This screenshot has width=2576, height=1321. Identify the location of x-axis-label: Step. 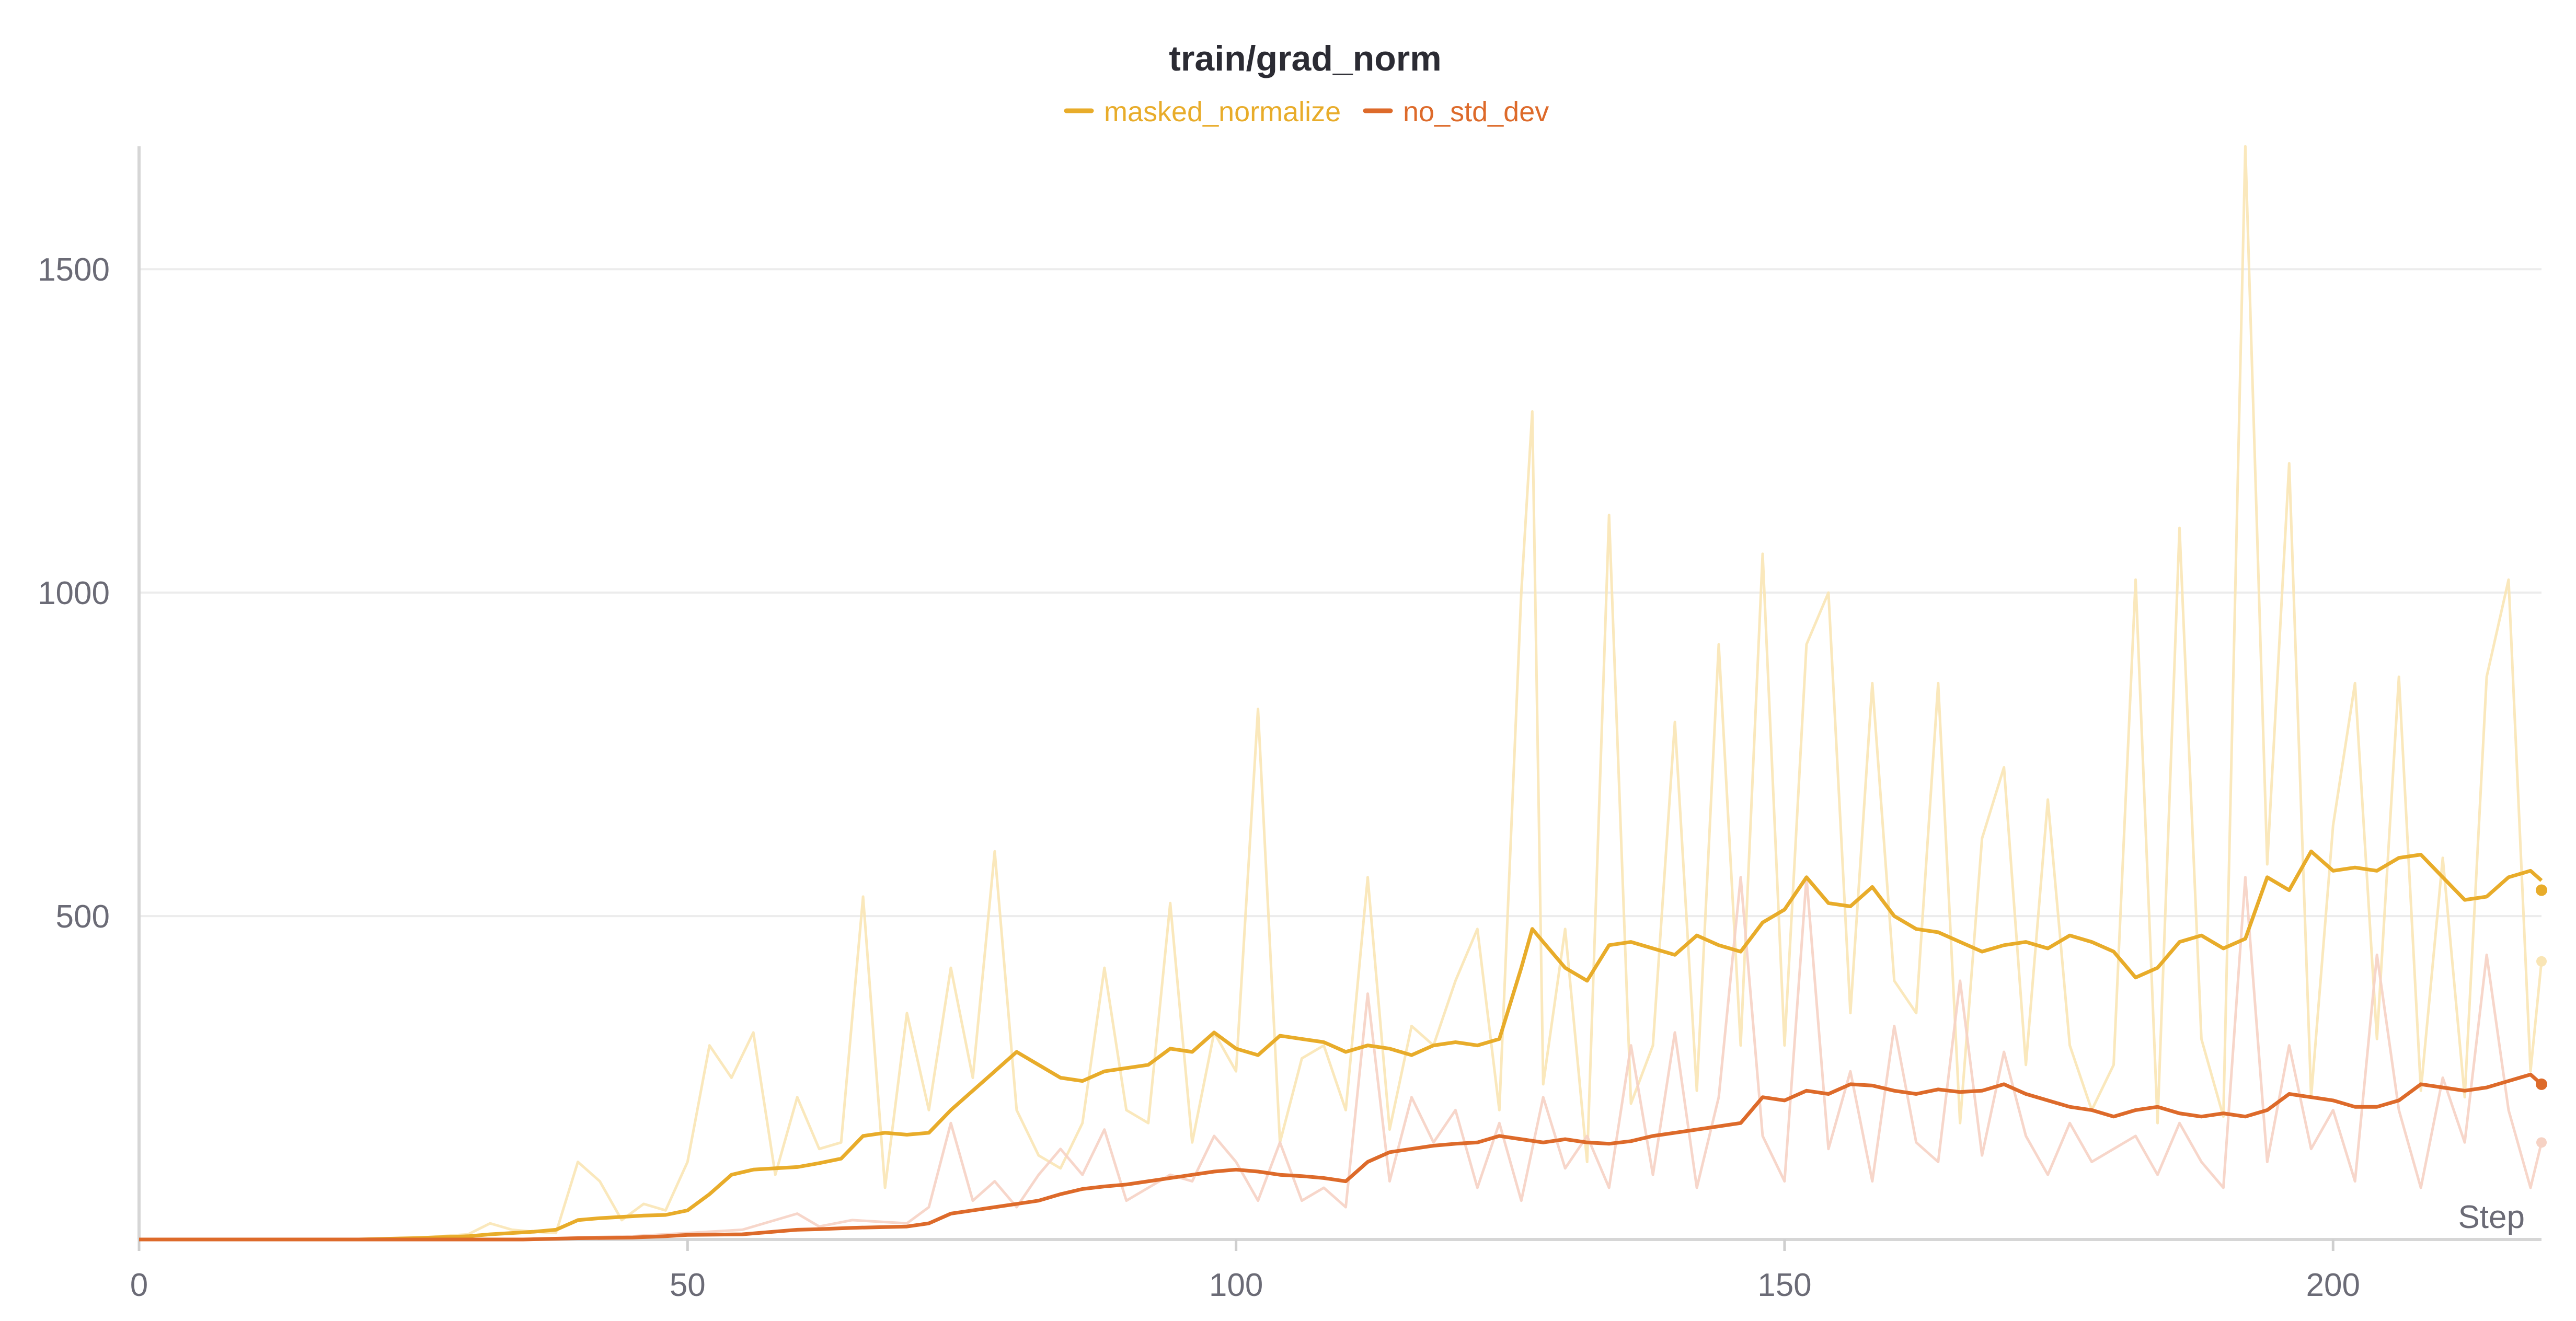
(2491, 1217).